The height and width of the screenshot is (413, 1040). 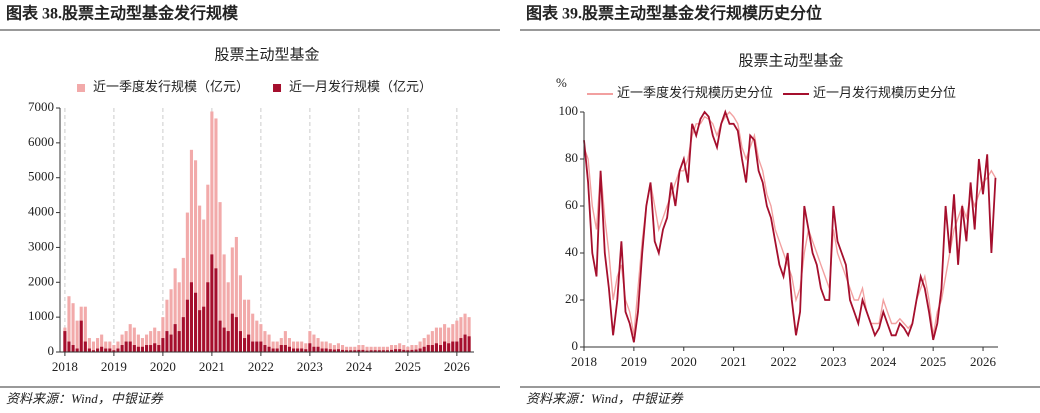 I want to click on x-tick-label: 2024, so click(x=883, y=361).